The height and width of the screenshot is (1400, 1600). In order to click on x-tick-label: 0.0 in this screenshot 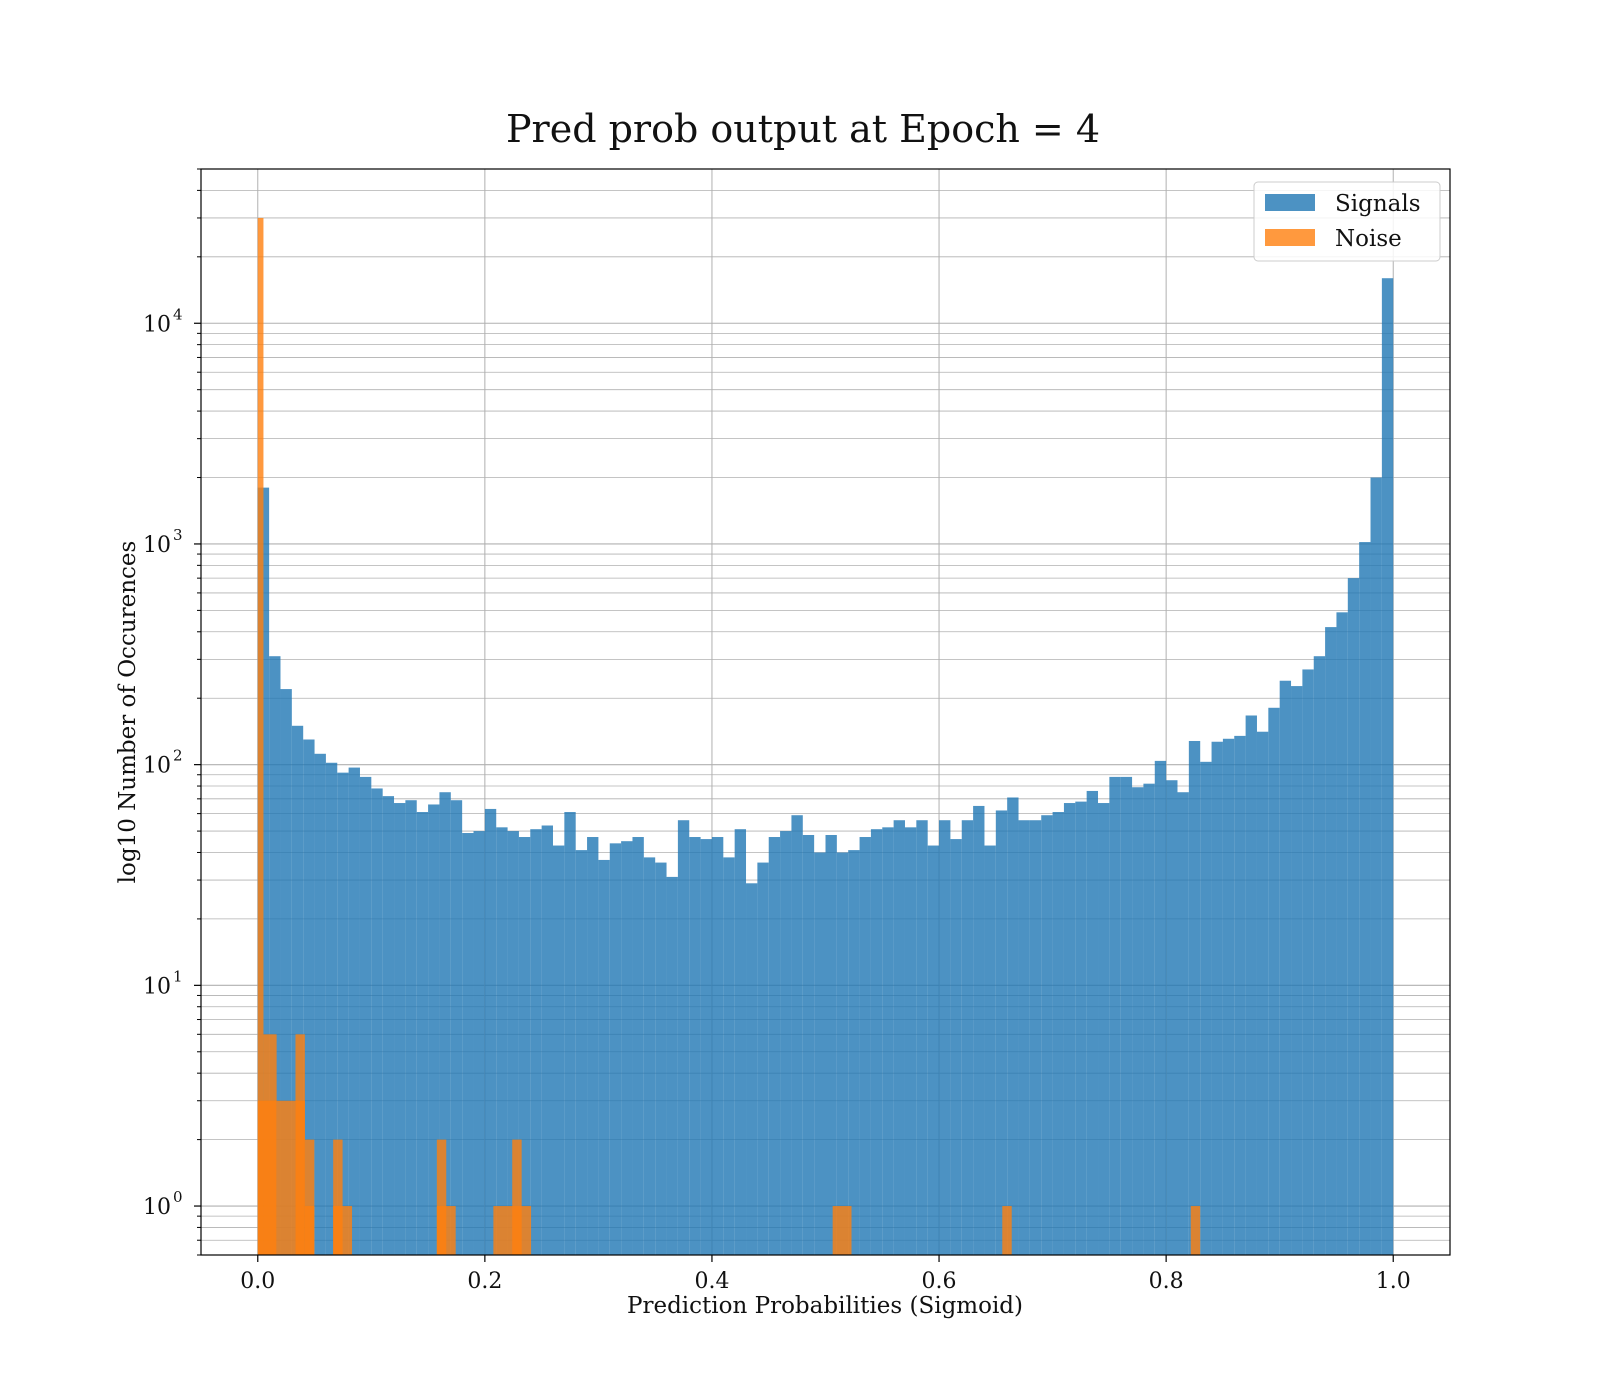, I will do `click(257, 1281)`.